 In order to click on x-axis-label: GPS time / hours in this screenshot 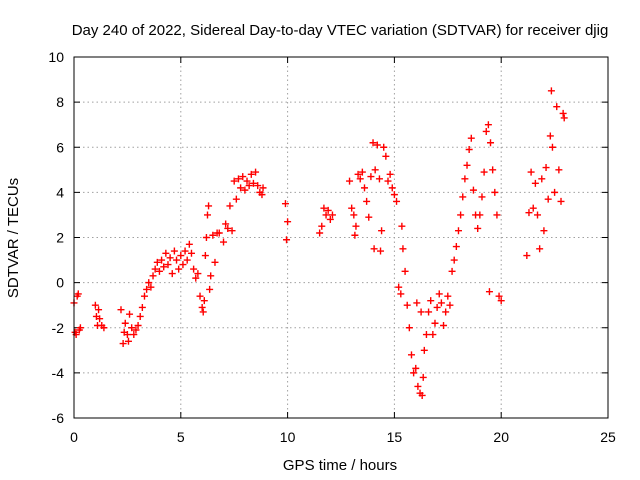, I will do `click(340, 465)`.